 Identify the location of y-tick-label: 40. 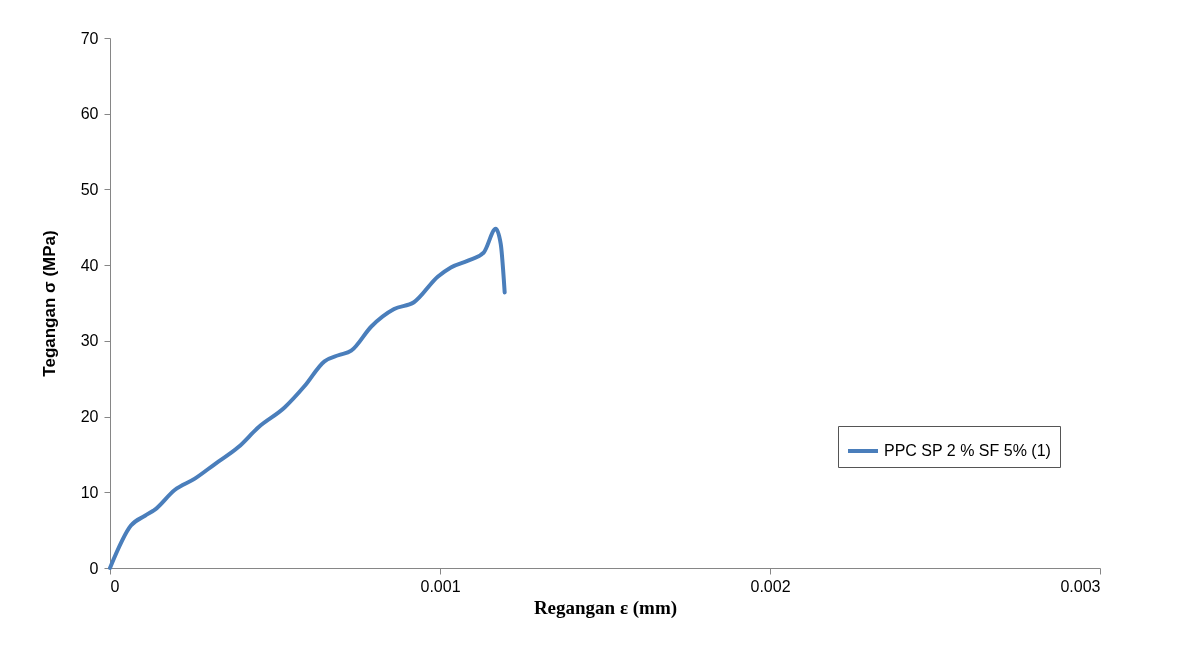
(89, 265).